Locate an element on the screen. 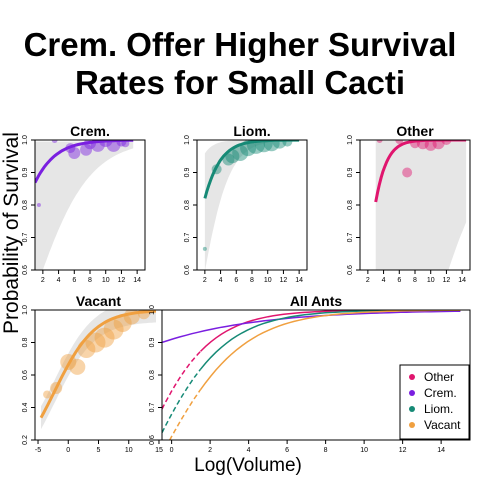 This screenshot has width=480, height=480. y-axis-label: Probability of Survival is located at coordinates (11, 233).